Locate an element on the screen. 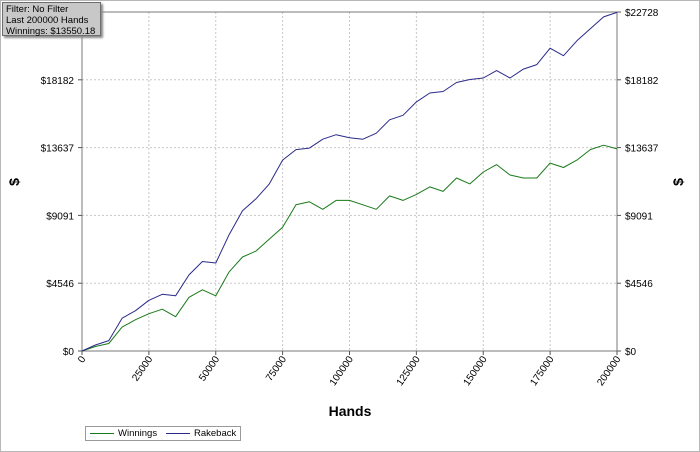 The height and width of the screenshot is (452, 700). x-tick-label: 125000 is located at coordinates (409, 371).